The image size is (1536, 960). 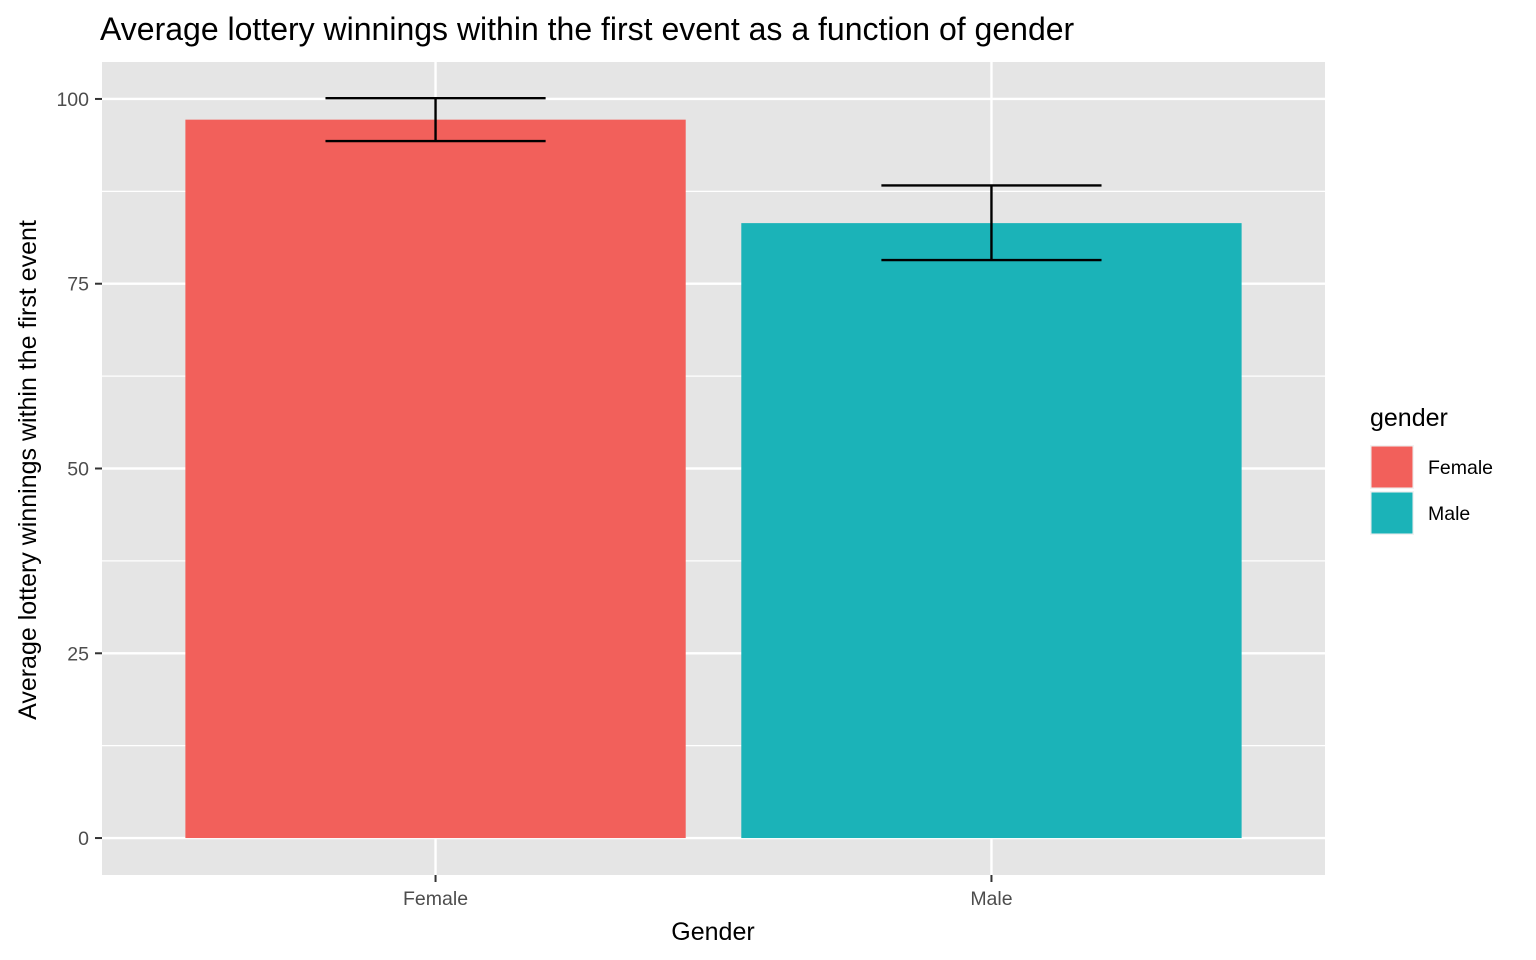 I want to click on y-tick-label: 25, so click(x=78, y=654).